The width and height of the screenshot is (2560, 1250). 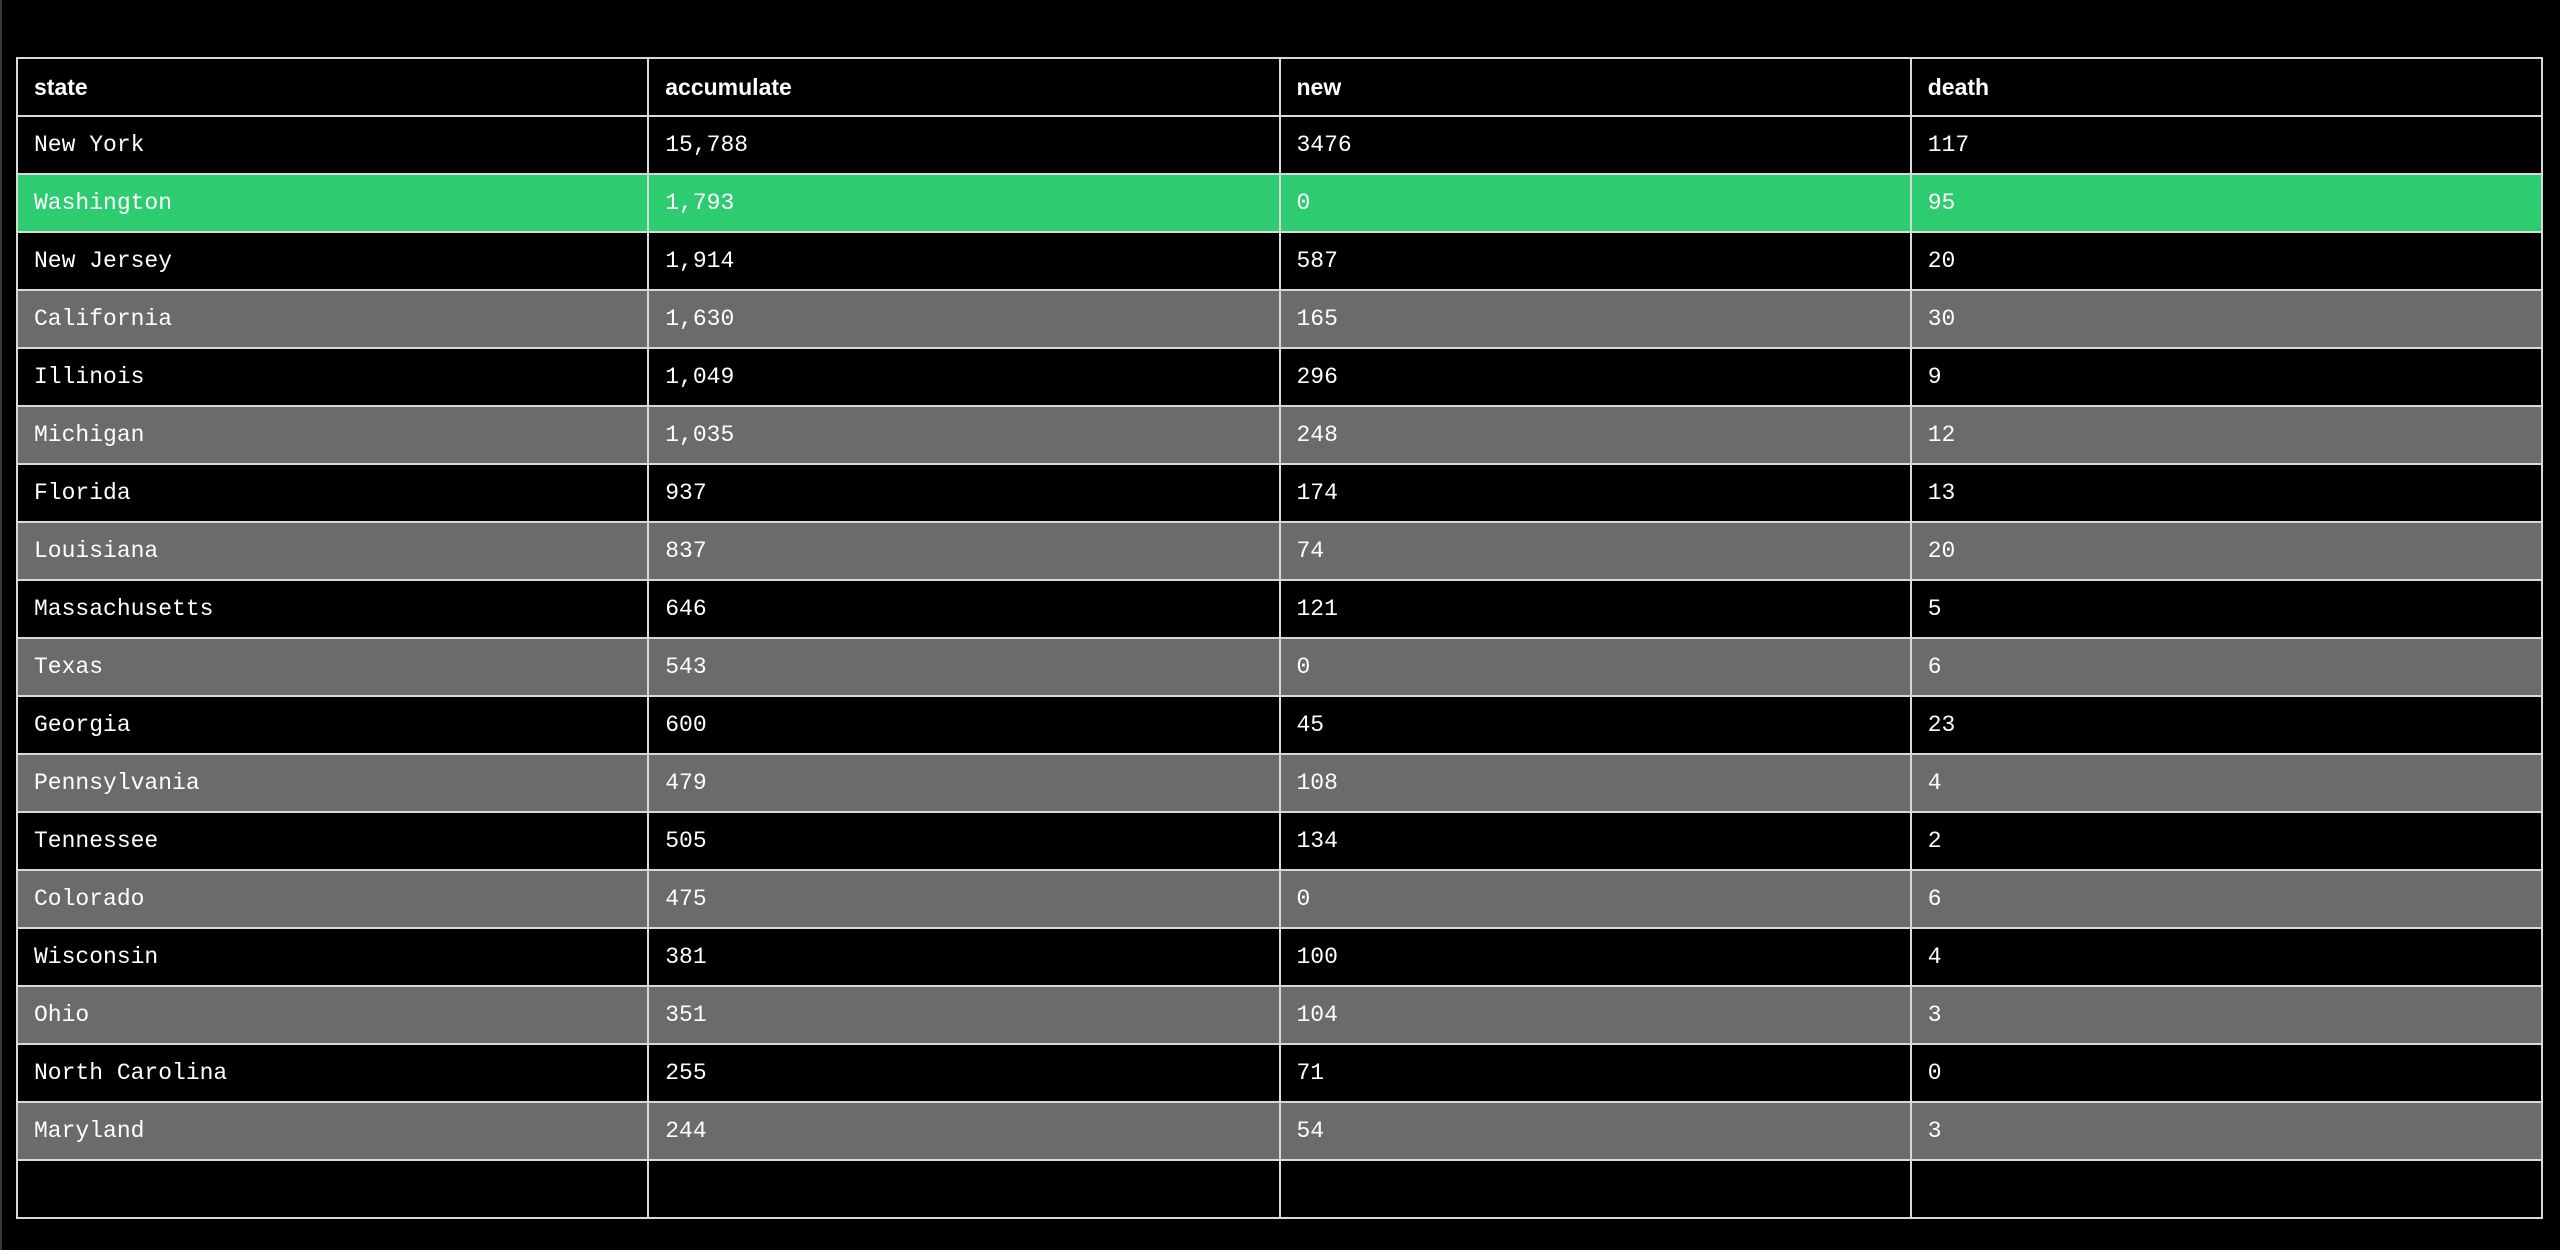 I want to click on column-header-state: state, so click(x=332, y=87).